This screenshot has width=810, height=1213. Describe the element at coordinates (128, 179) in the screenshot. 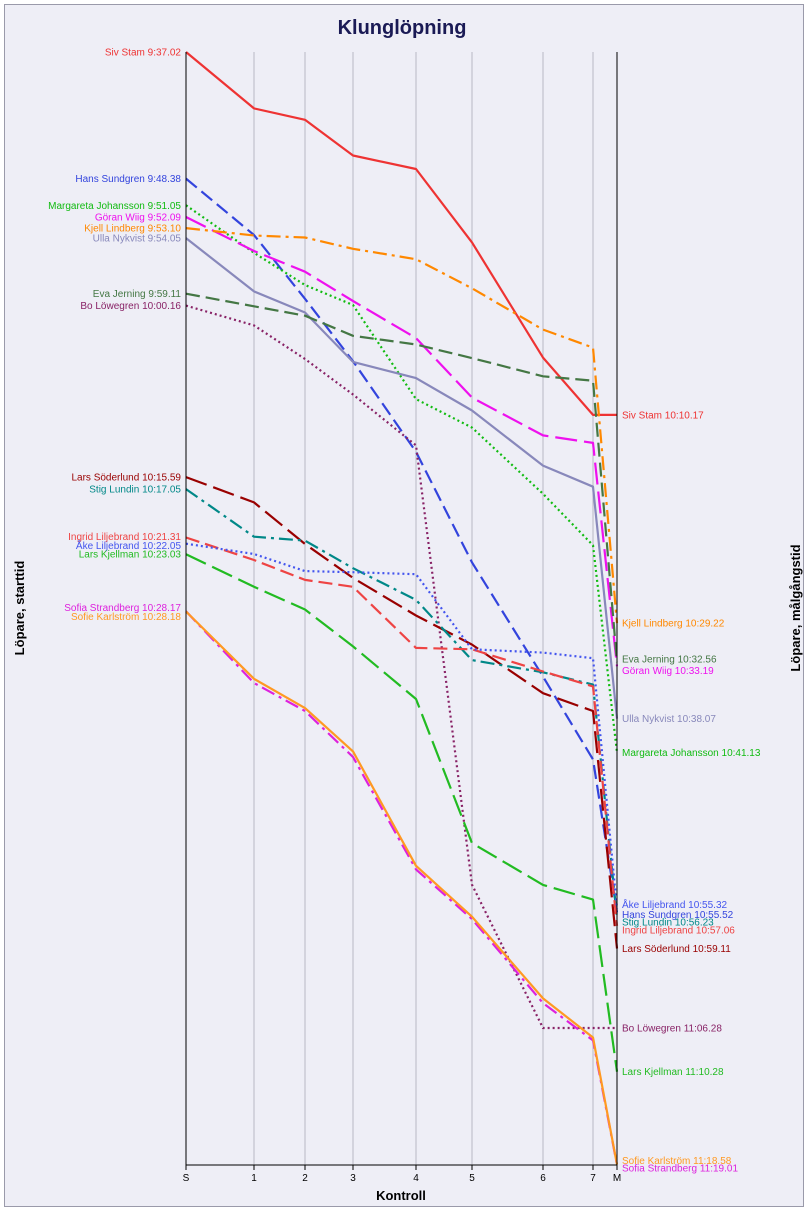

I see `start-label: Hans Sundgren 9:48.38` at that location.